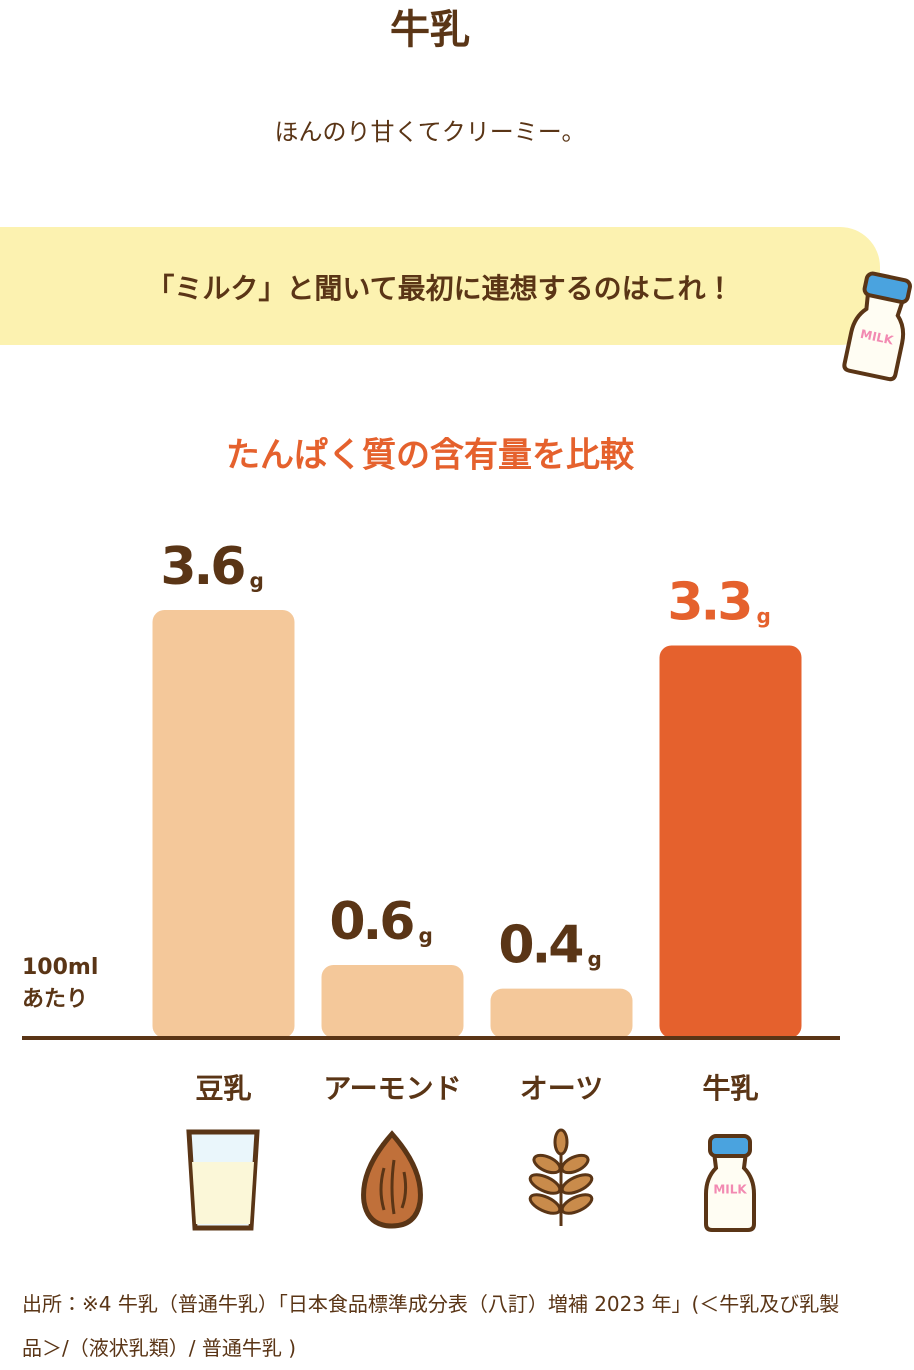  Describe the element at coordinates (392, 1179) in the screenshot. I see `almond-icon` at that location.